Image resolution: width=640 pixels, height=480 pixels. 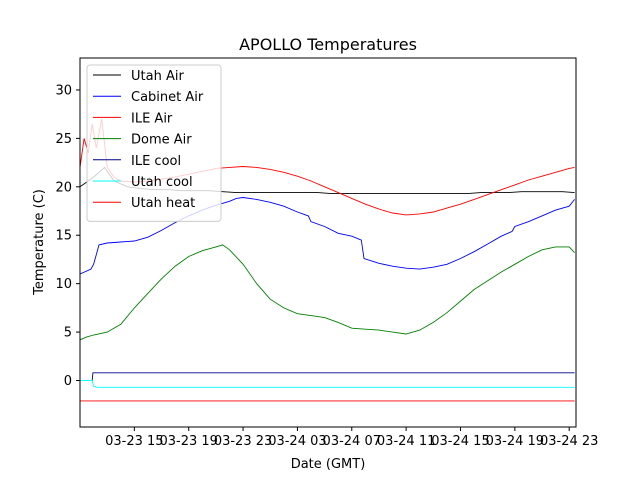 What do you see at coordinates (63, 90) in the screenshot?
I see `y-tick-label: 30` at bounding box center [63, 90].